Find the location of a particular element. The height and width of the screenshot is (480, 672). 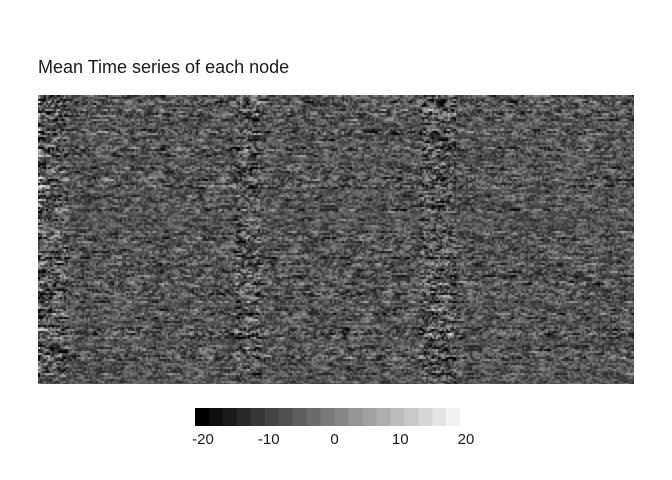

colorbar-gradient is located at coordinates (334, 417).